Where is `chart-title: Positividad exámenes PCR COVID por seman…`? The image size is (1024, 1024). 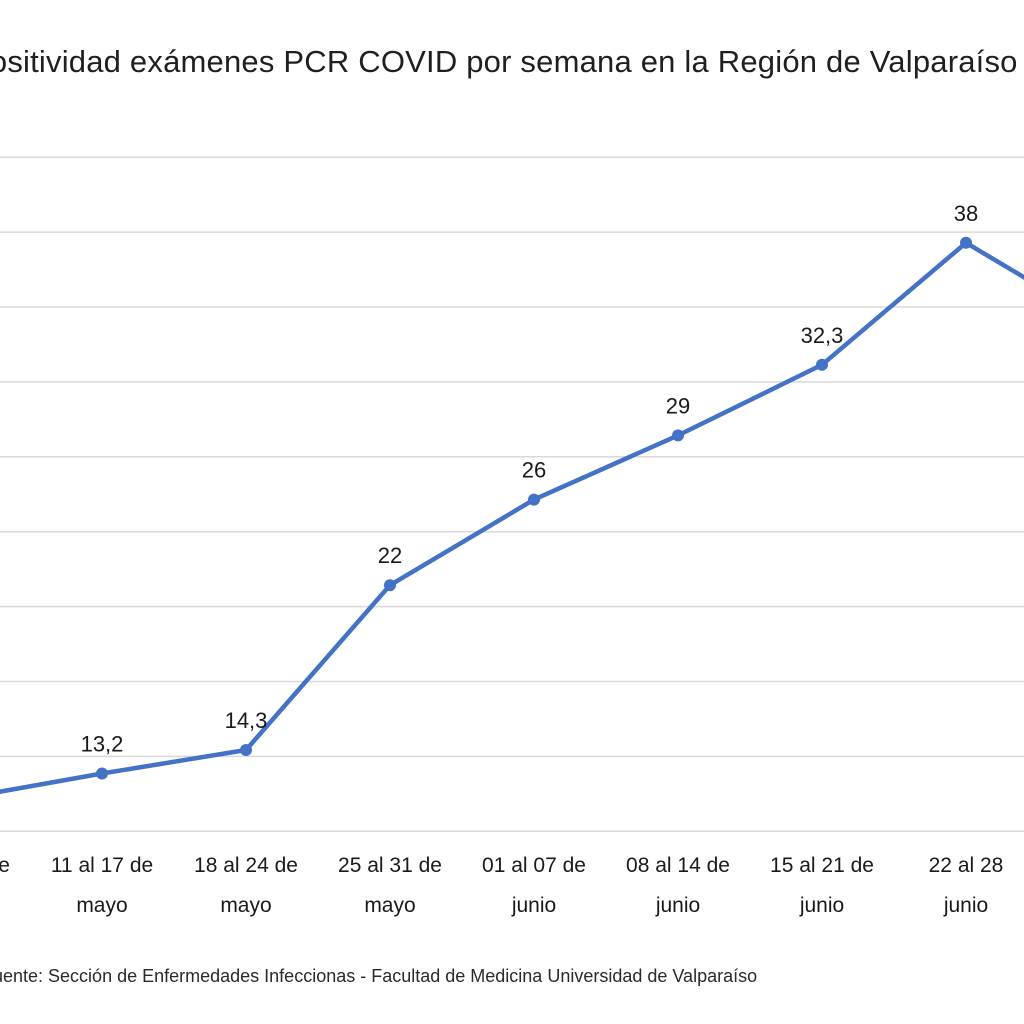 chart-title: Positividad exámenes PCR COVID por seman… is located at coordinates (509, 61).